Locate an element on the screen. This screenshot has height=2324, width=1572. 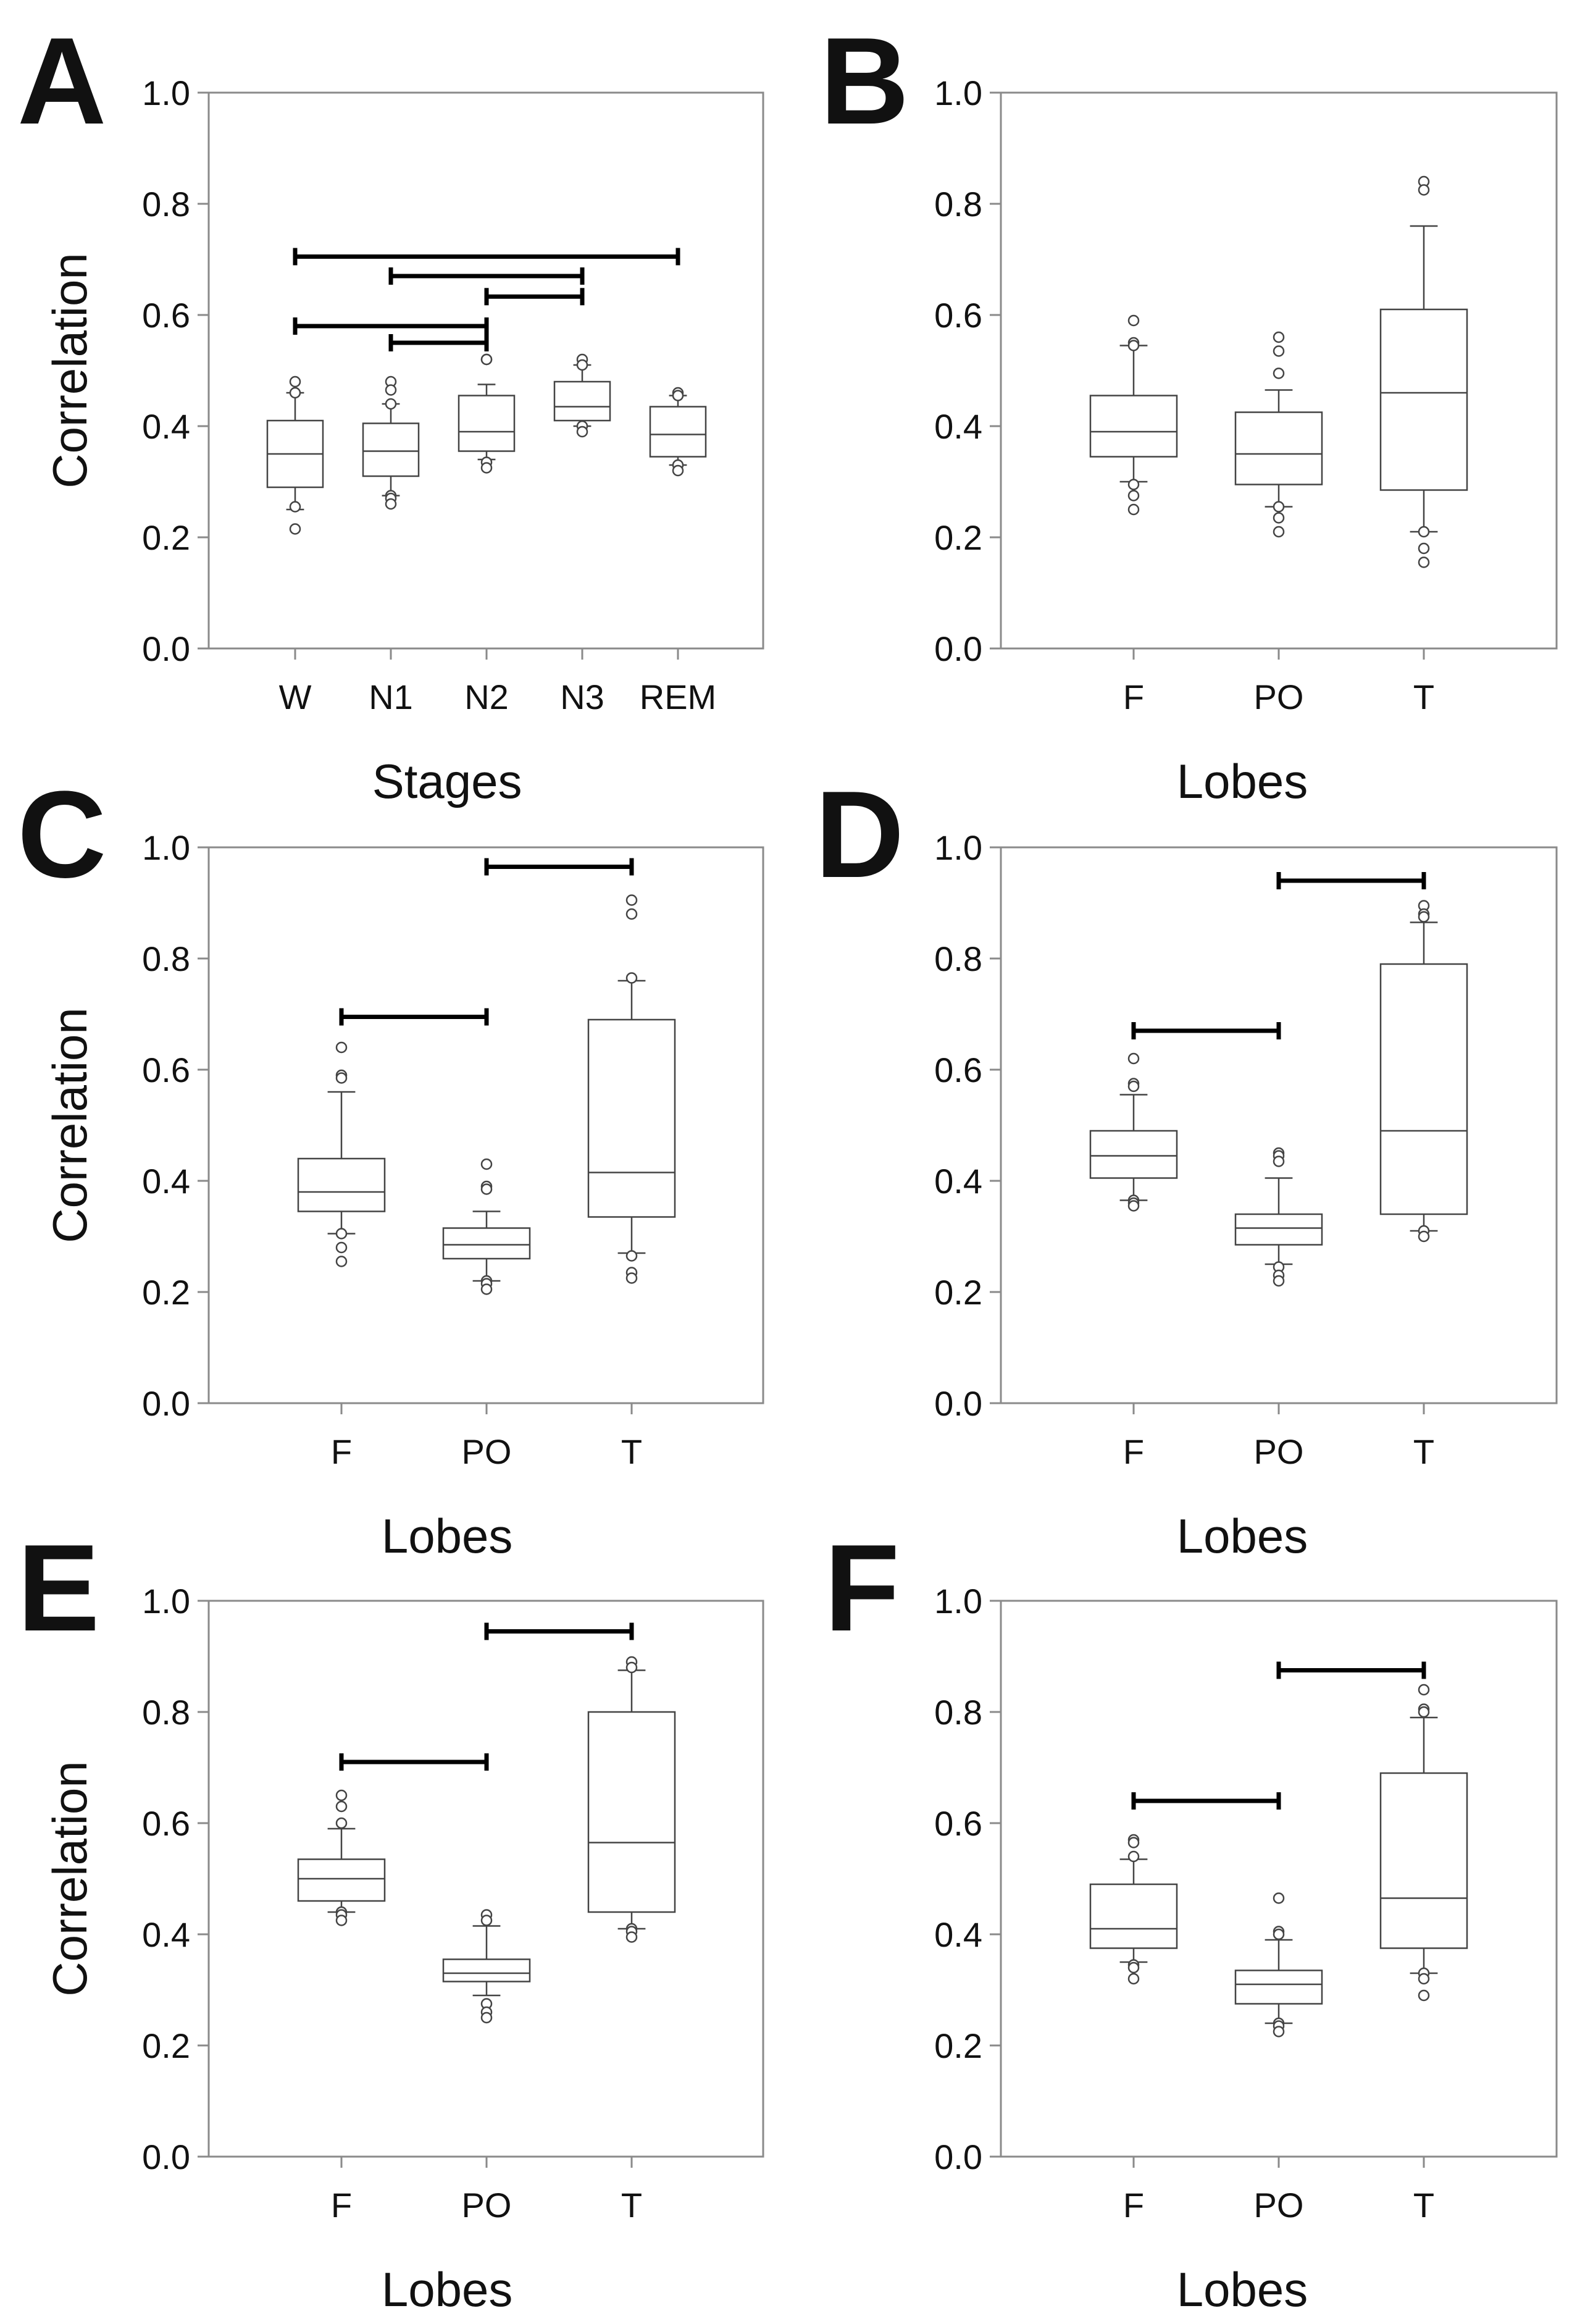
box-n1 is located at coordinates (391, 442).